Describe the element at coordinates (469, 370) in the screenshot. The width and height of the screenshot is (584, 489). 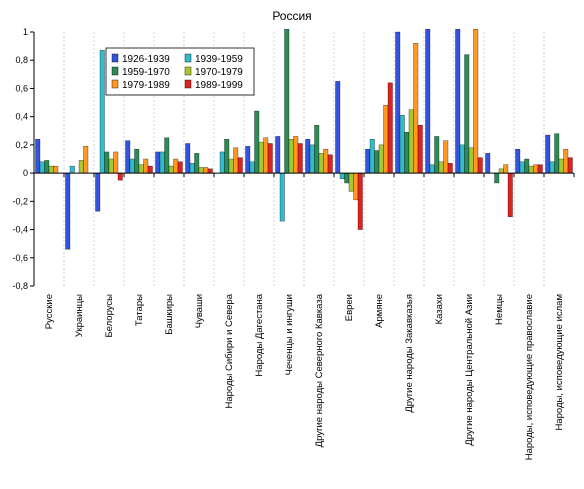
I see `x-tick-label: Другие народы Центральной Азии` at that location.